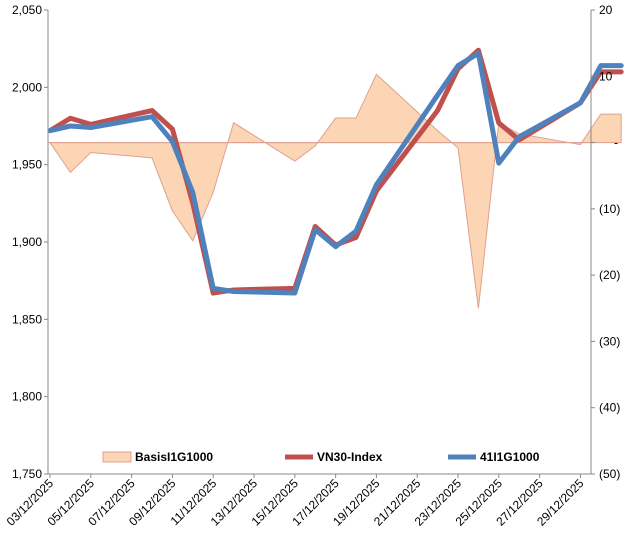  I want to click on y-tick-label: 1,950, so click(27, 165).